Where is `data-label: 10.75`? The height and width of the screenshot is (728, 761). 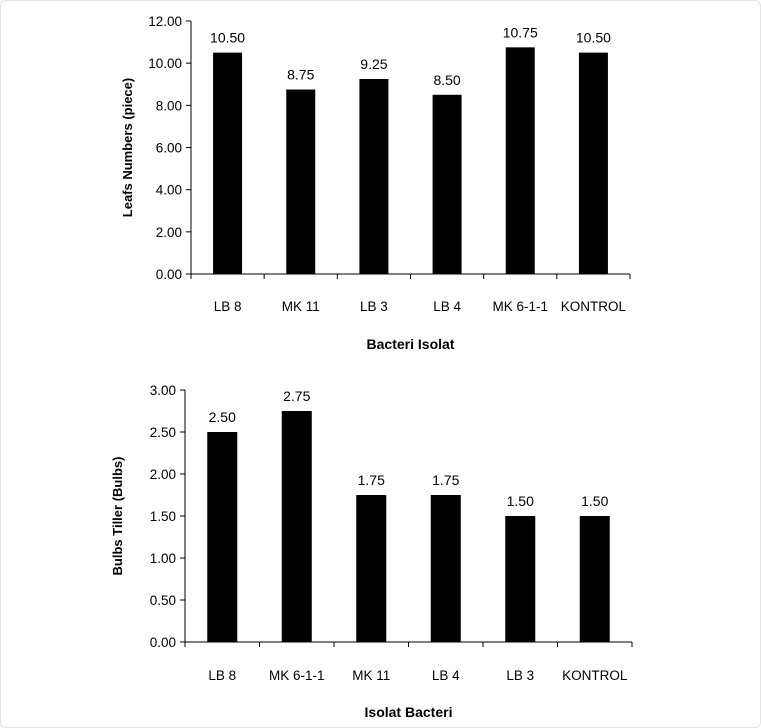 data-label: 10.75 is located at coordinates (520, 32).